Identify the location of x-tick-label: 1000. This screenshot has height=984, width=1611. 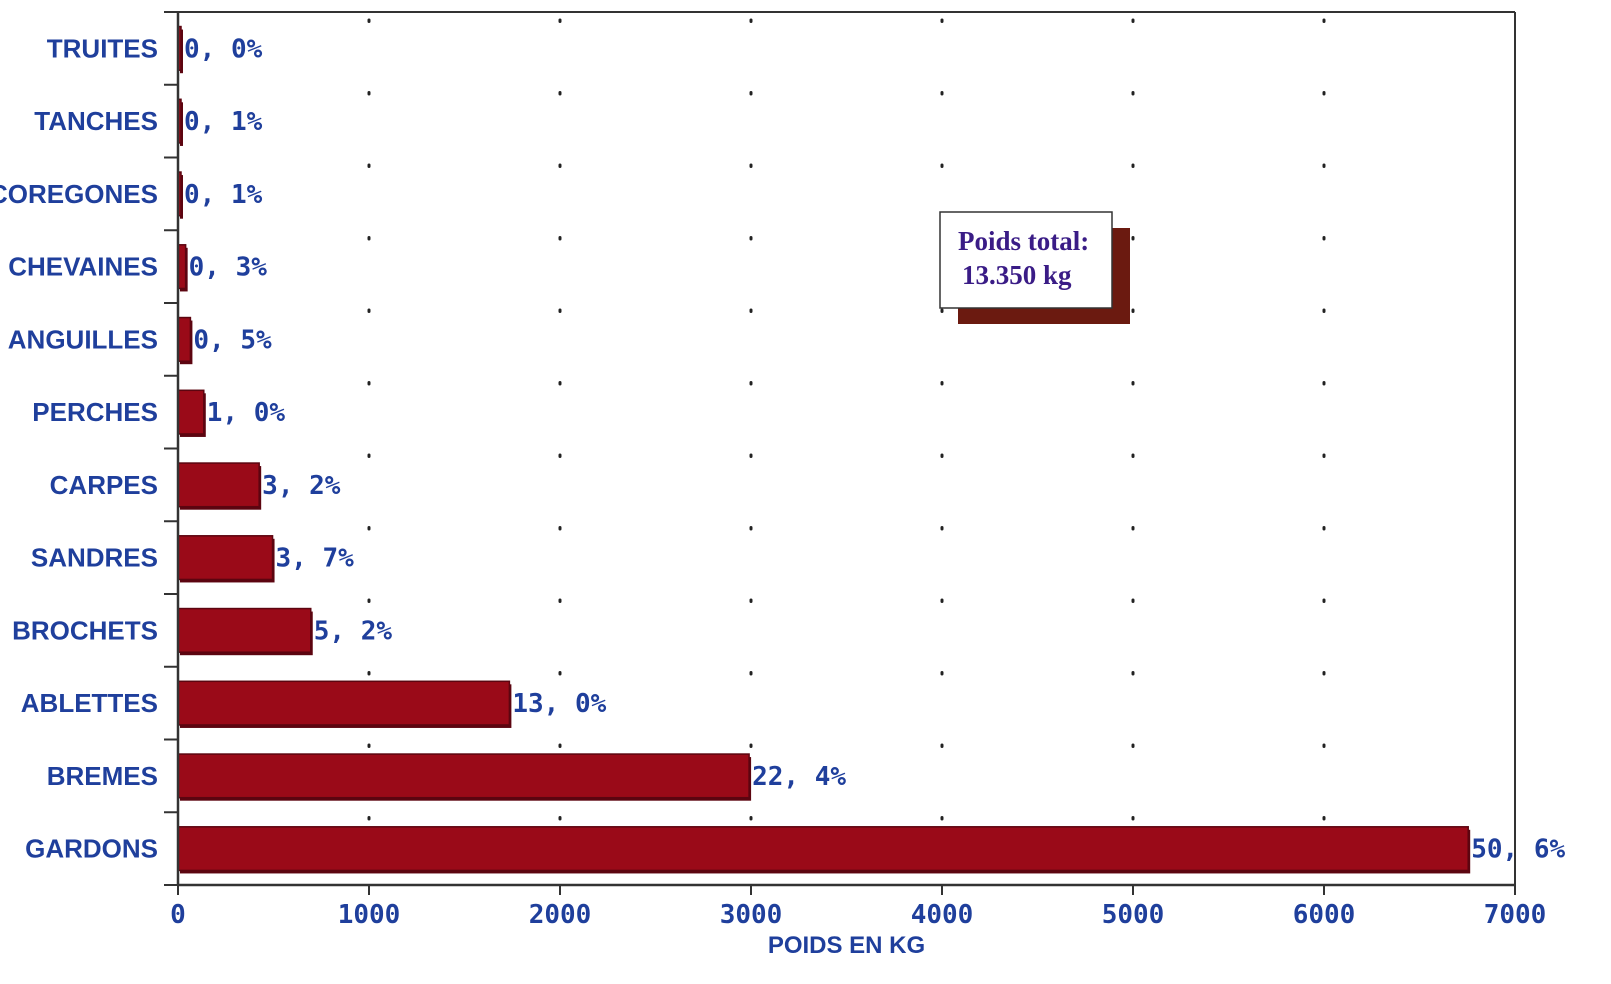
(369, 915).